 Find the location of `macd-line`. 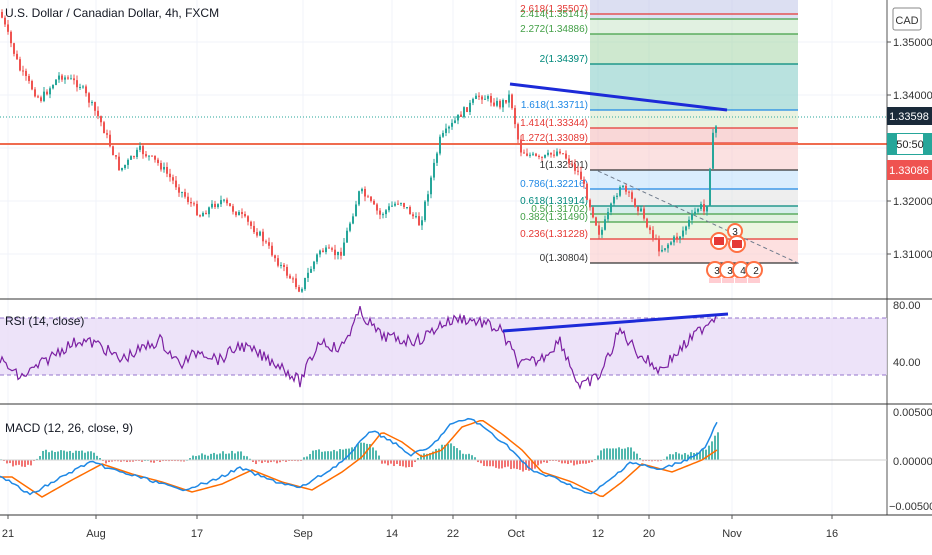

macd-line is located at coordinates (359, 456).